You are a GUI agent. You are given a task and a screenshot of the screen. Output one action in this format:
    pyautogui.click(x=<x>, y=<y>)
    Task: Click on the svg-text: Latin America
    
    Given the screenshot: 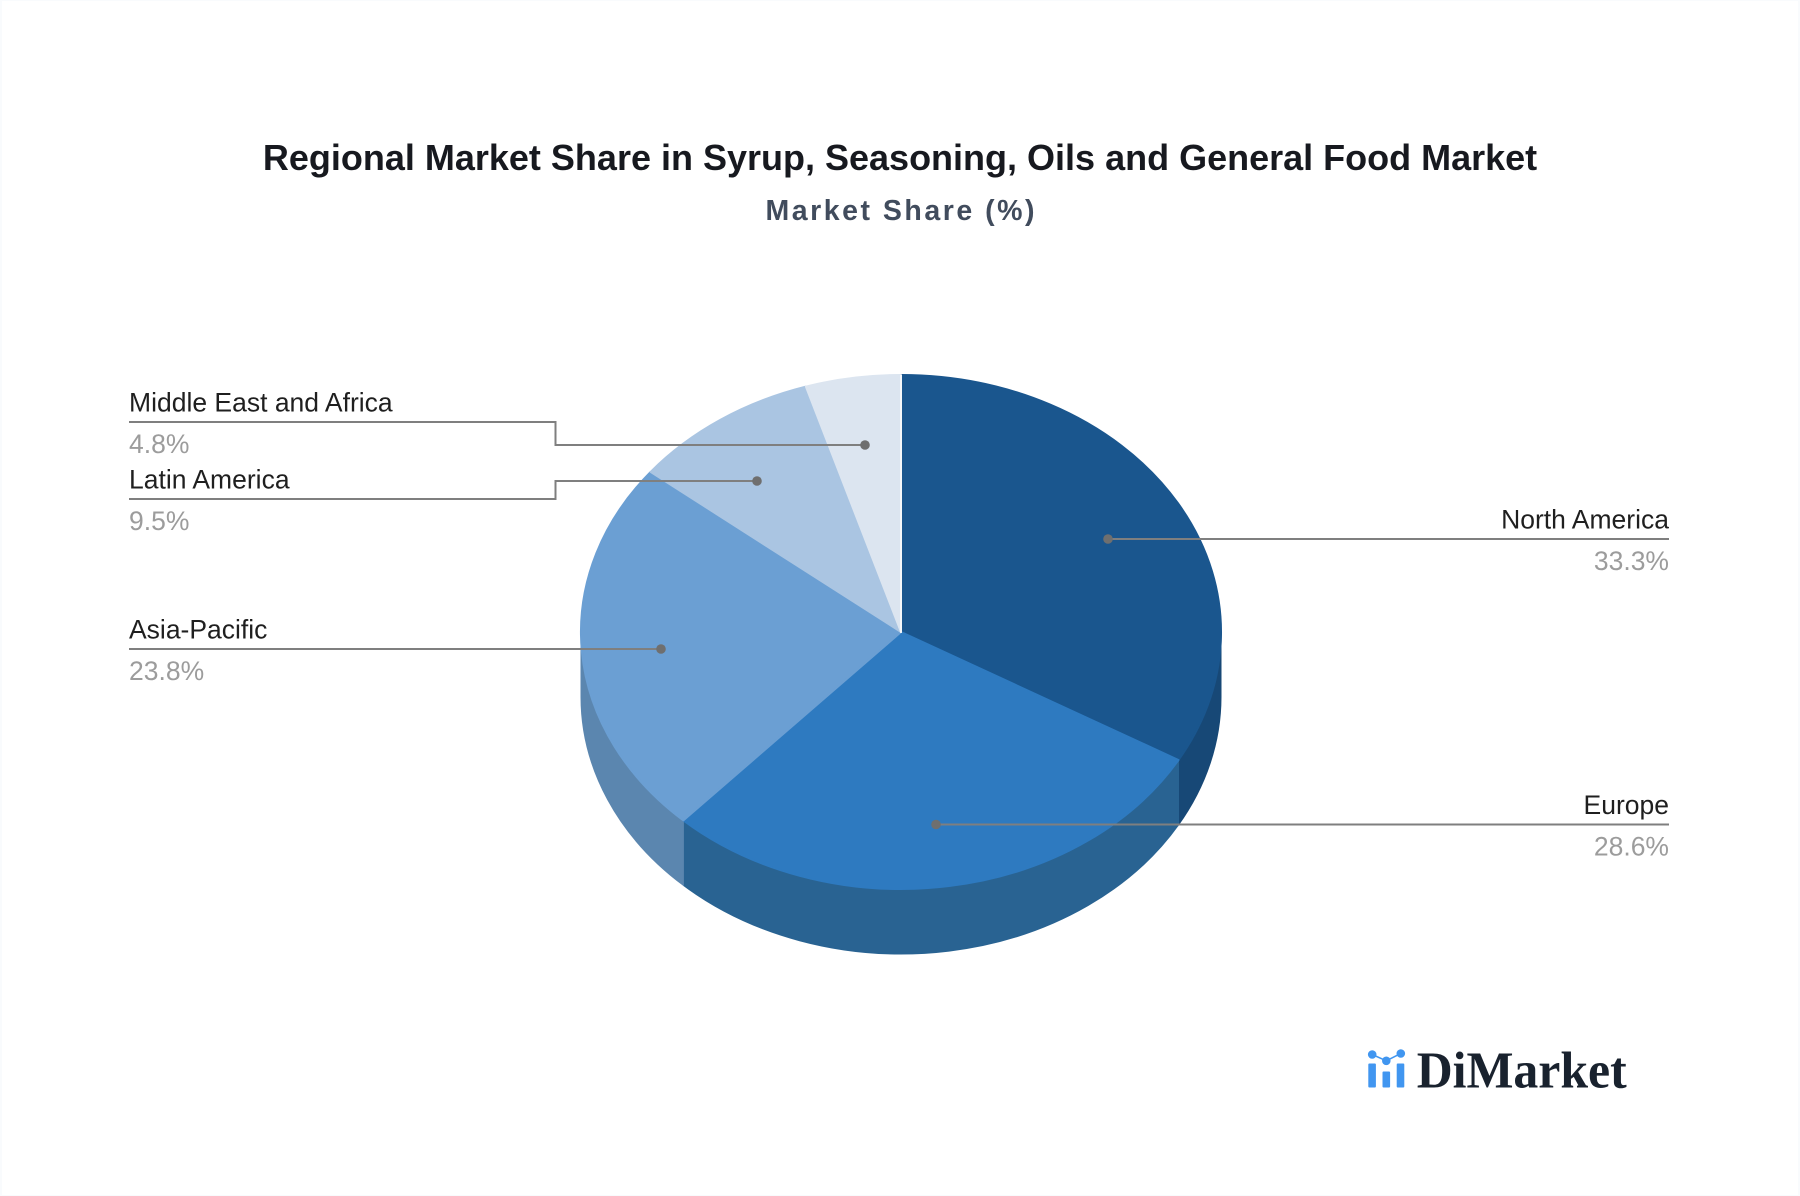 What is the action you would take?
    pyautogui.click(x=209, y=480)
    